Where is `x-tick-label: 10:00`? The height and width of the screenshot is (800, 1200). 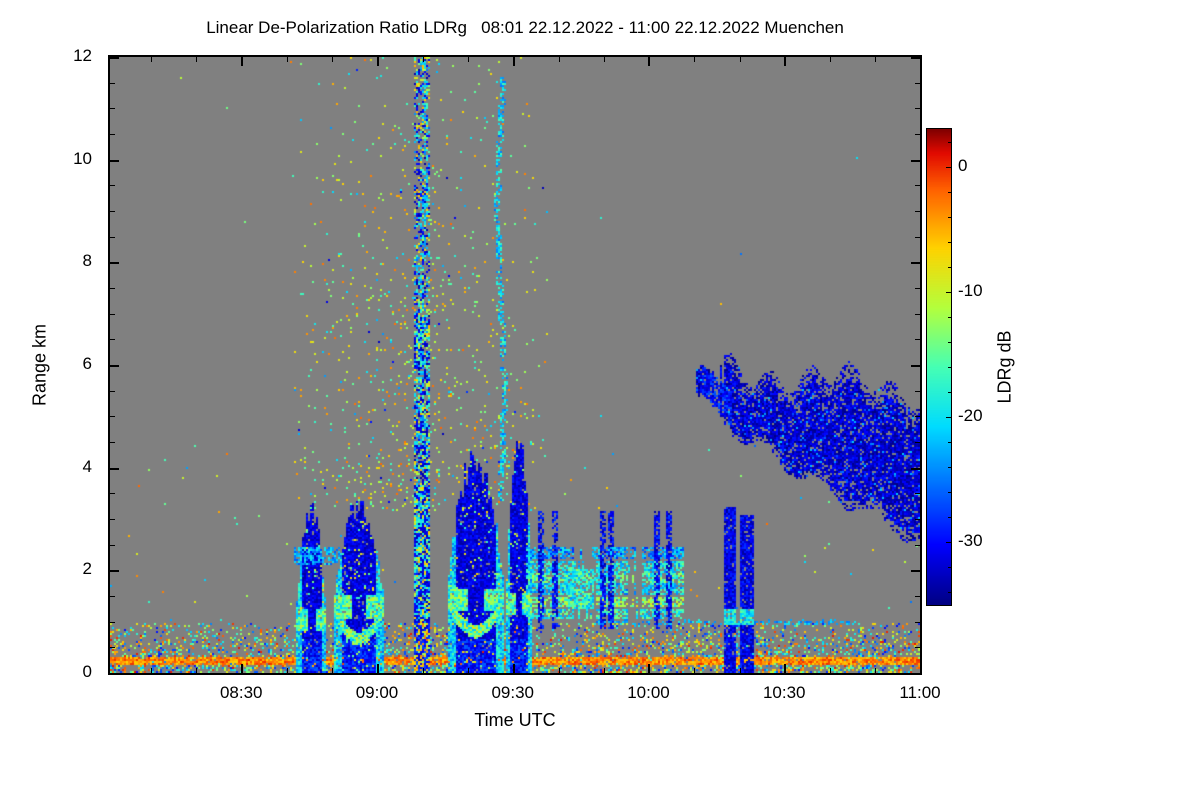
x-tick-label: 10:00 is located at coordinates (648, 692).